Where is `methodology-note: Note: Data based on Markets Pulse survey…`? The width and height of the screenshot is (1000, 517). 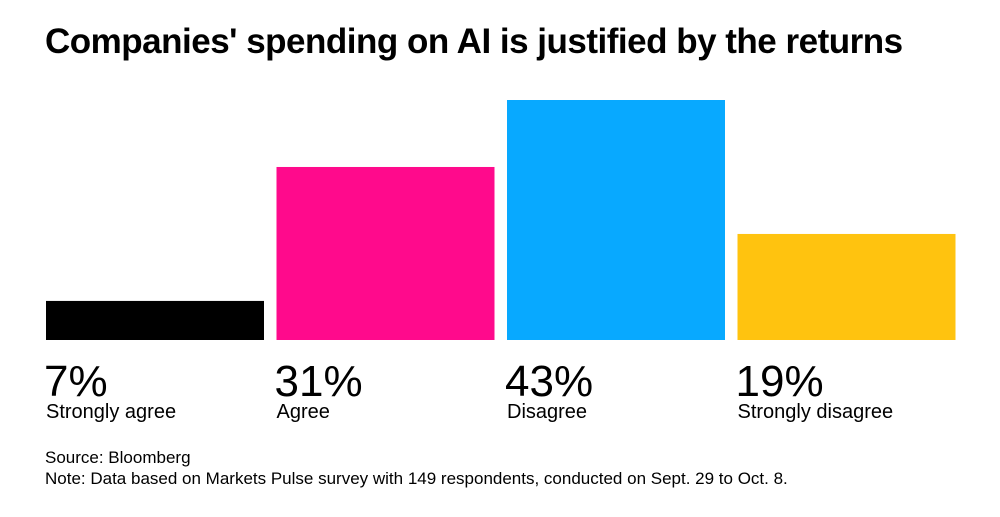 methodology-note: Note: Data based on Markets Pulse survey… is located at coordinates (416, 478).